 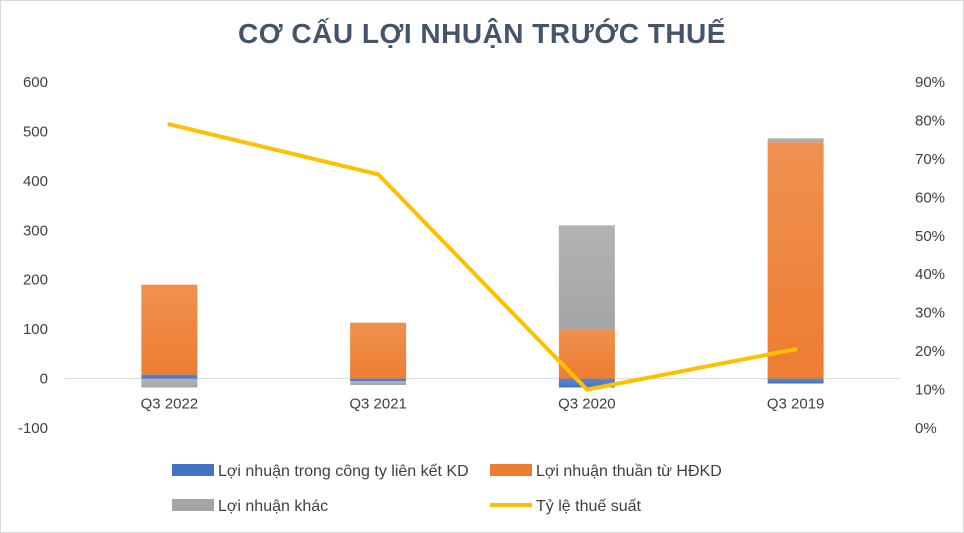 What do you see at coordinates (930, 274) in the screenshot?
I see `y-right-tick-label: 40%` at bounding box center [930, 274].